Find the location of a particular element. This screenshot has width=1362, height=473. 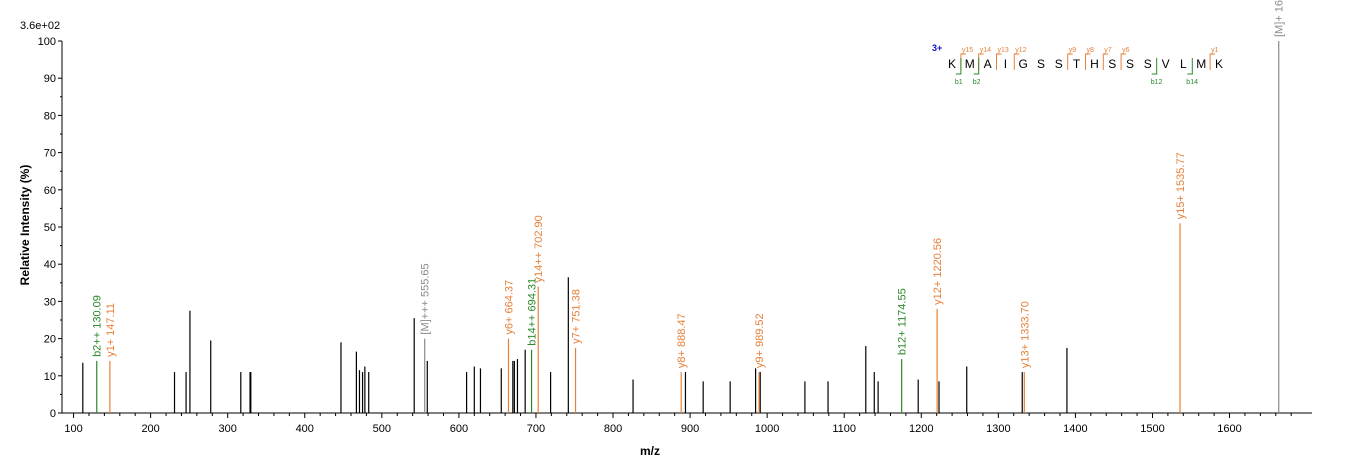

sequence-residue: I is located at coordinates (1005, 64).